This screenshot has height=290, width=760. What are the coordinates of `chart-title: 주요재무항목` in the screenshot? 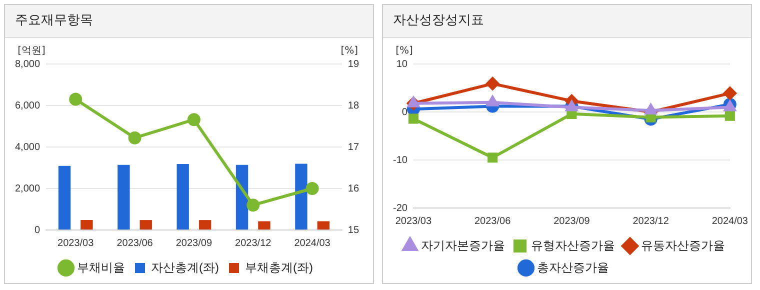 It's located at (189, 21).